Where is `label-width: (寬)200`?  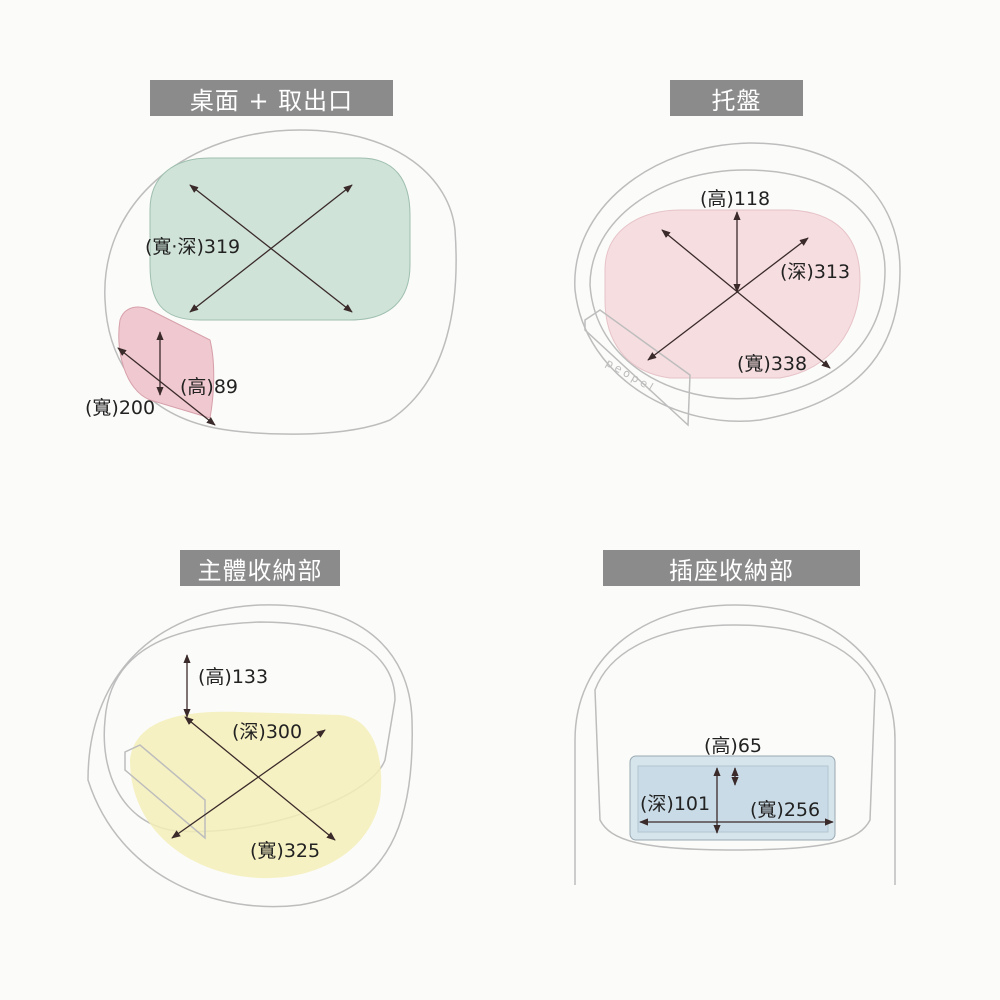
label-width: (寬)200 is located at coordinates (120, 408).